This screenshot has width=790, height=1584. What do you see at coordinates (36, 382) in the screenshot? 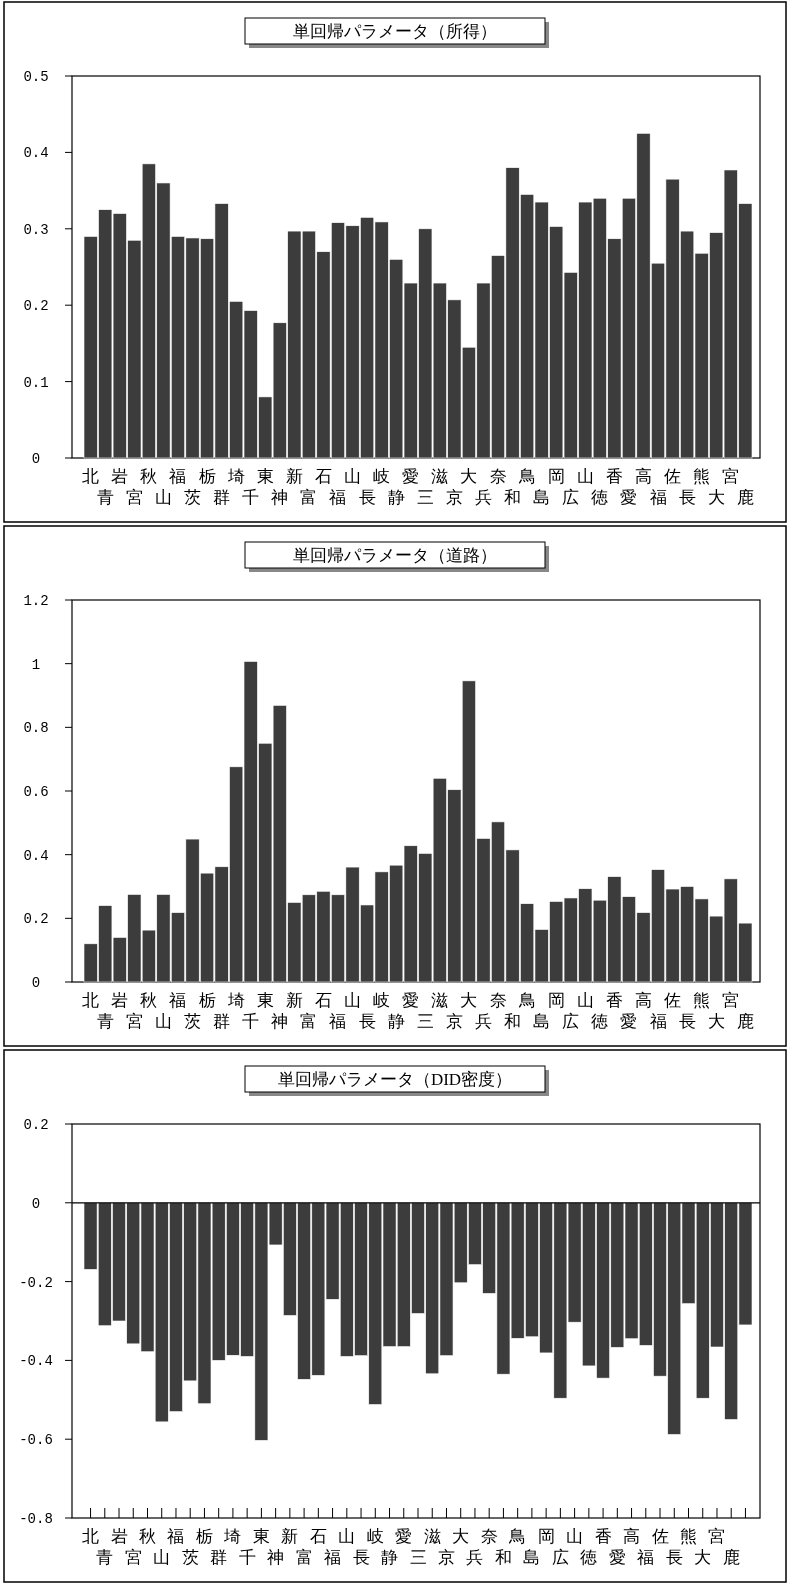
I see `y-tick-label: 0.1` at bounding box center [36, 382].